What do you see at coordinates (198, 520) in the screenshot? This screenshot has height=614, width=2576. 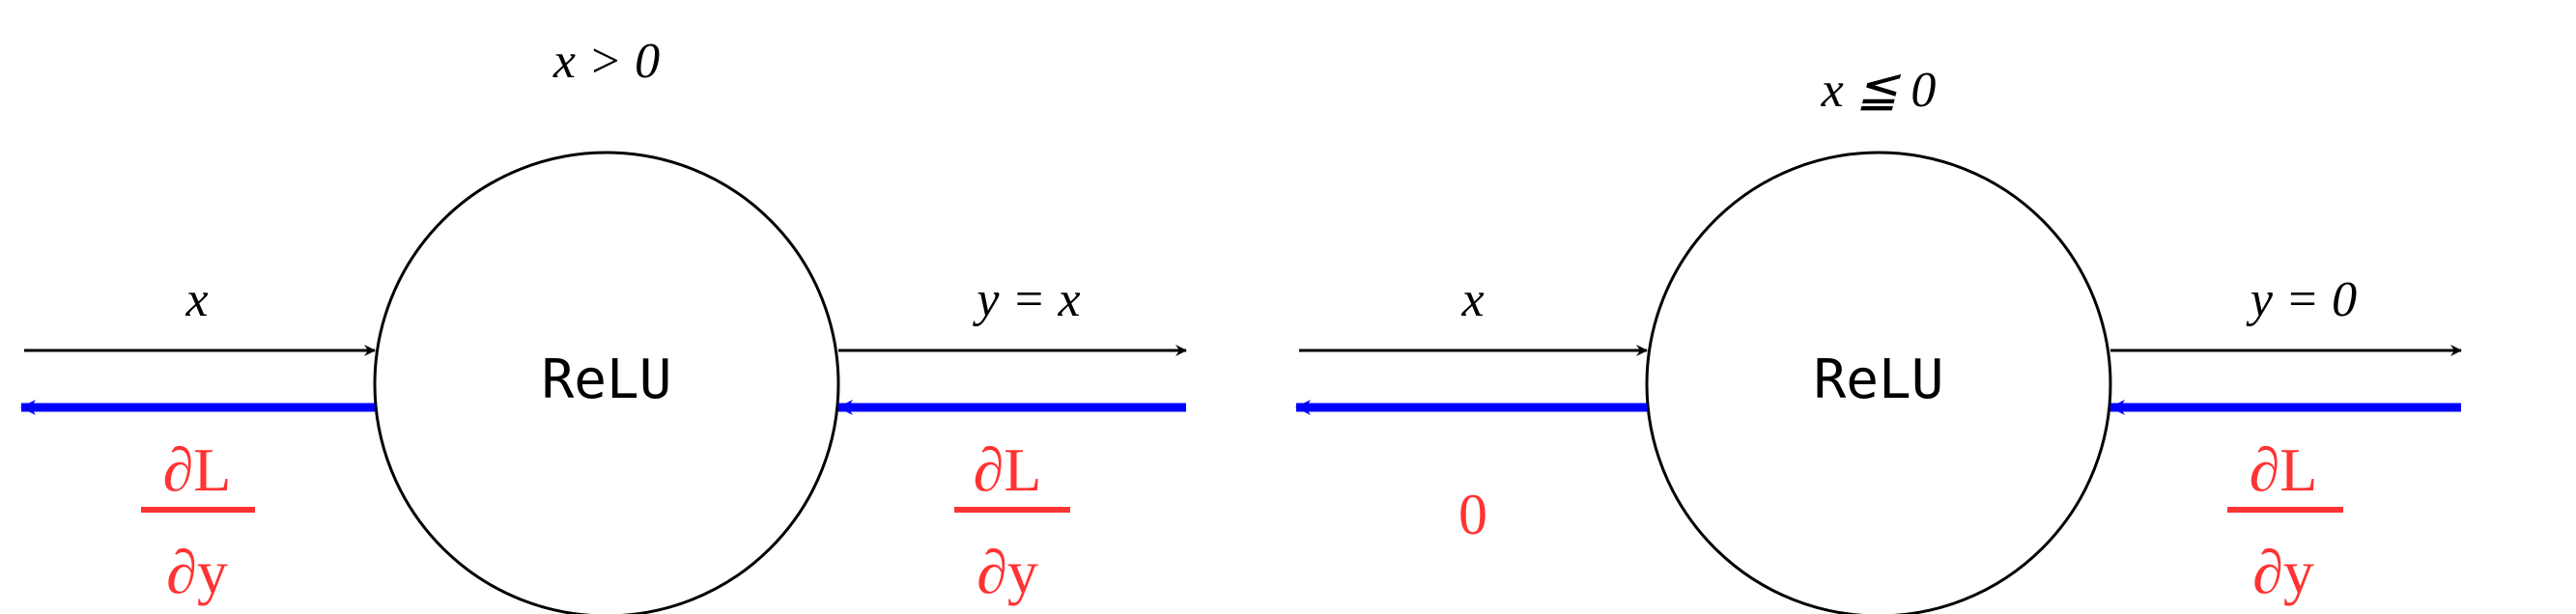 I see `downstream-gradient: ∂L ∂y` at bounding box center [198, 520].